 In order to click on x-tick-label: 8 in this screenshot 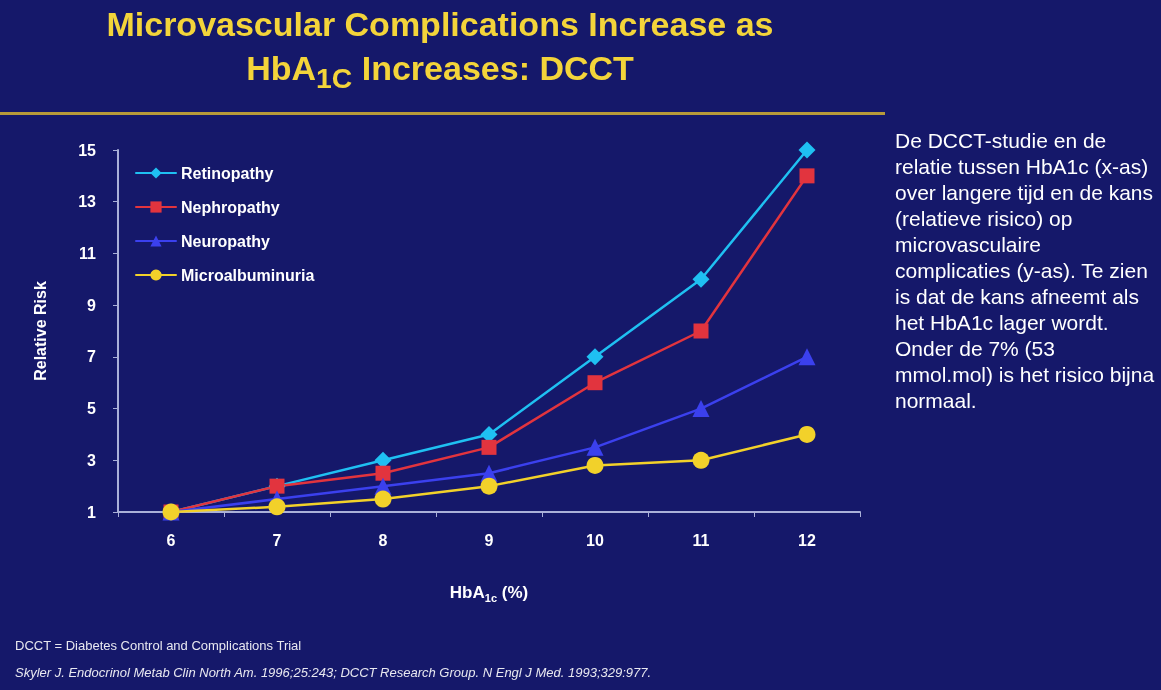, I will do `click(383, 540)`.